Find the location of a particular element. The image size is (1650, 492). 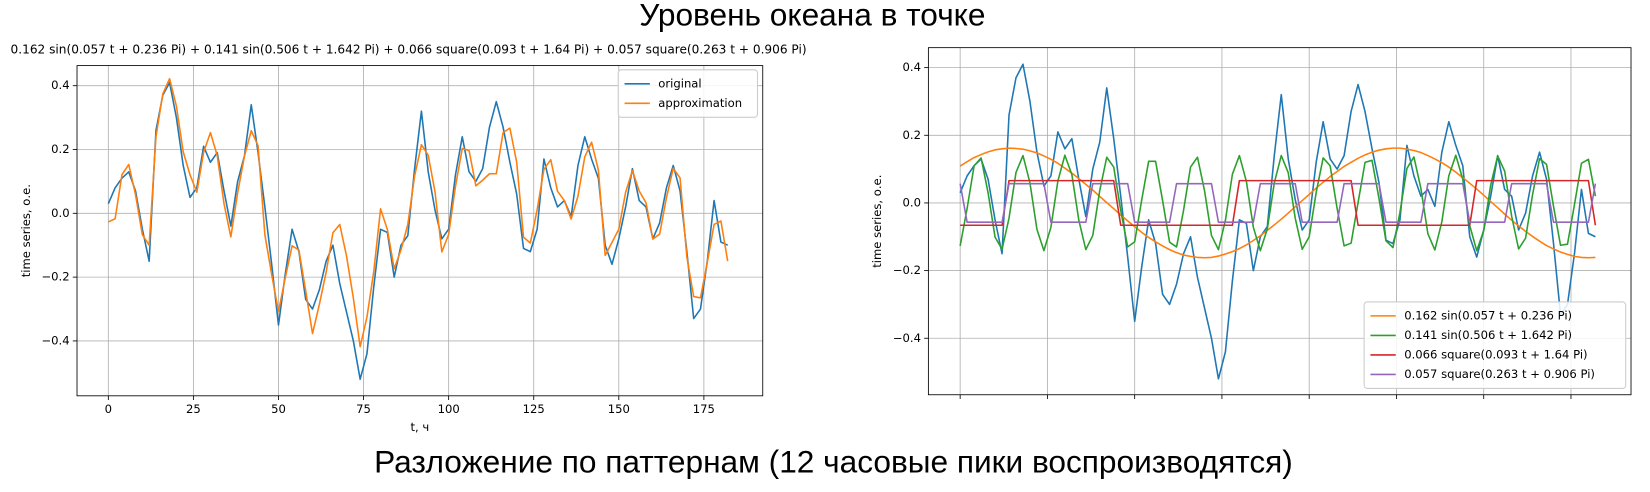

x-tick-label: 75 is located at coordinates (363, 409).